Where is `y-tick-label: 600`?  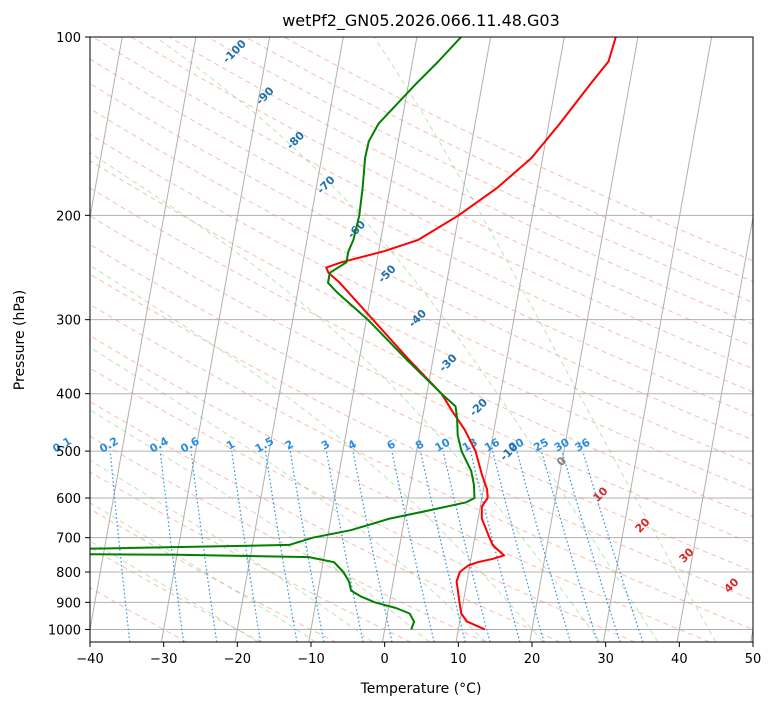 y-tick-label: 600 is located at coordinates (68, 499).